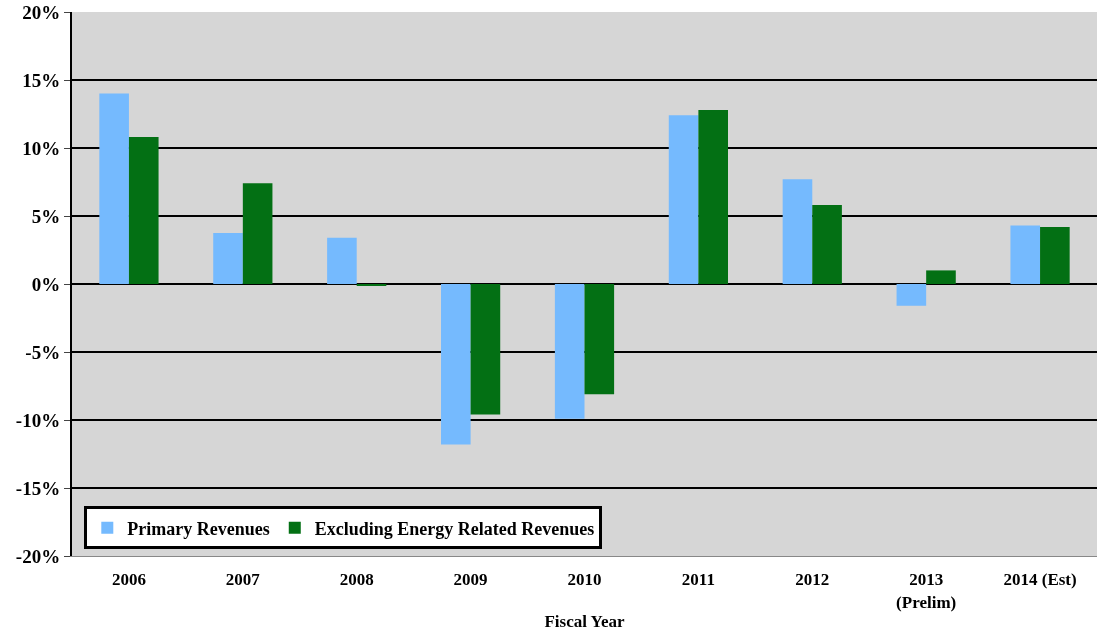 This screenshot has width=1099, height=640. What do you see at coordinates (356, 580) in the screenshot?
I see `x-tick-label: 2008` at bounding box center [356, 580].